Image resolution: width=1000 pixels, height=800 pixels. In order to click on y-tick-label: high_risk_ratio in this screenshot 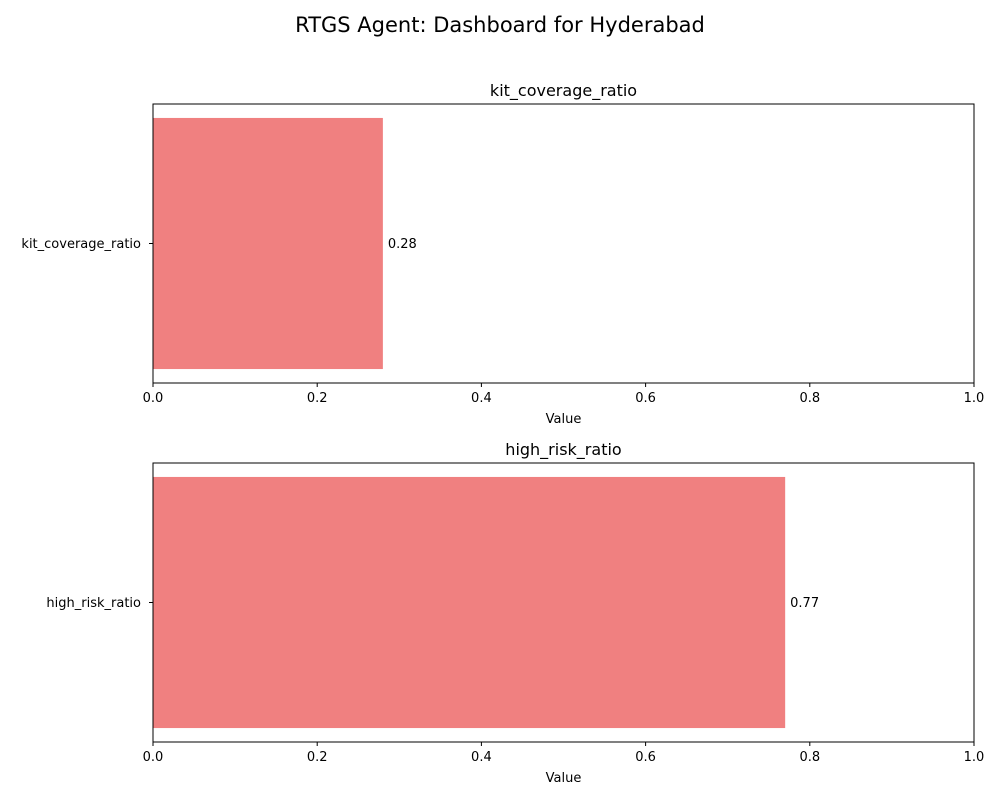, I will do `click(93, 603)`.